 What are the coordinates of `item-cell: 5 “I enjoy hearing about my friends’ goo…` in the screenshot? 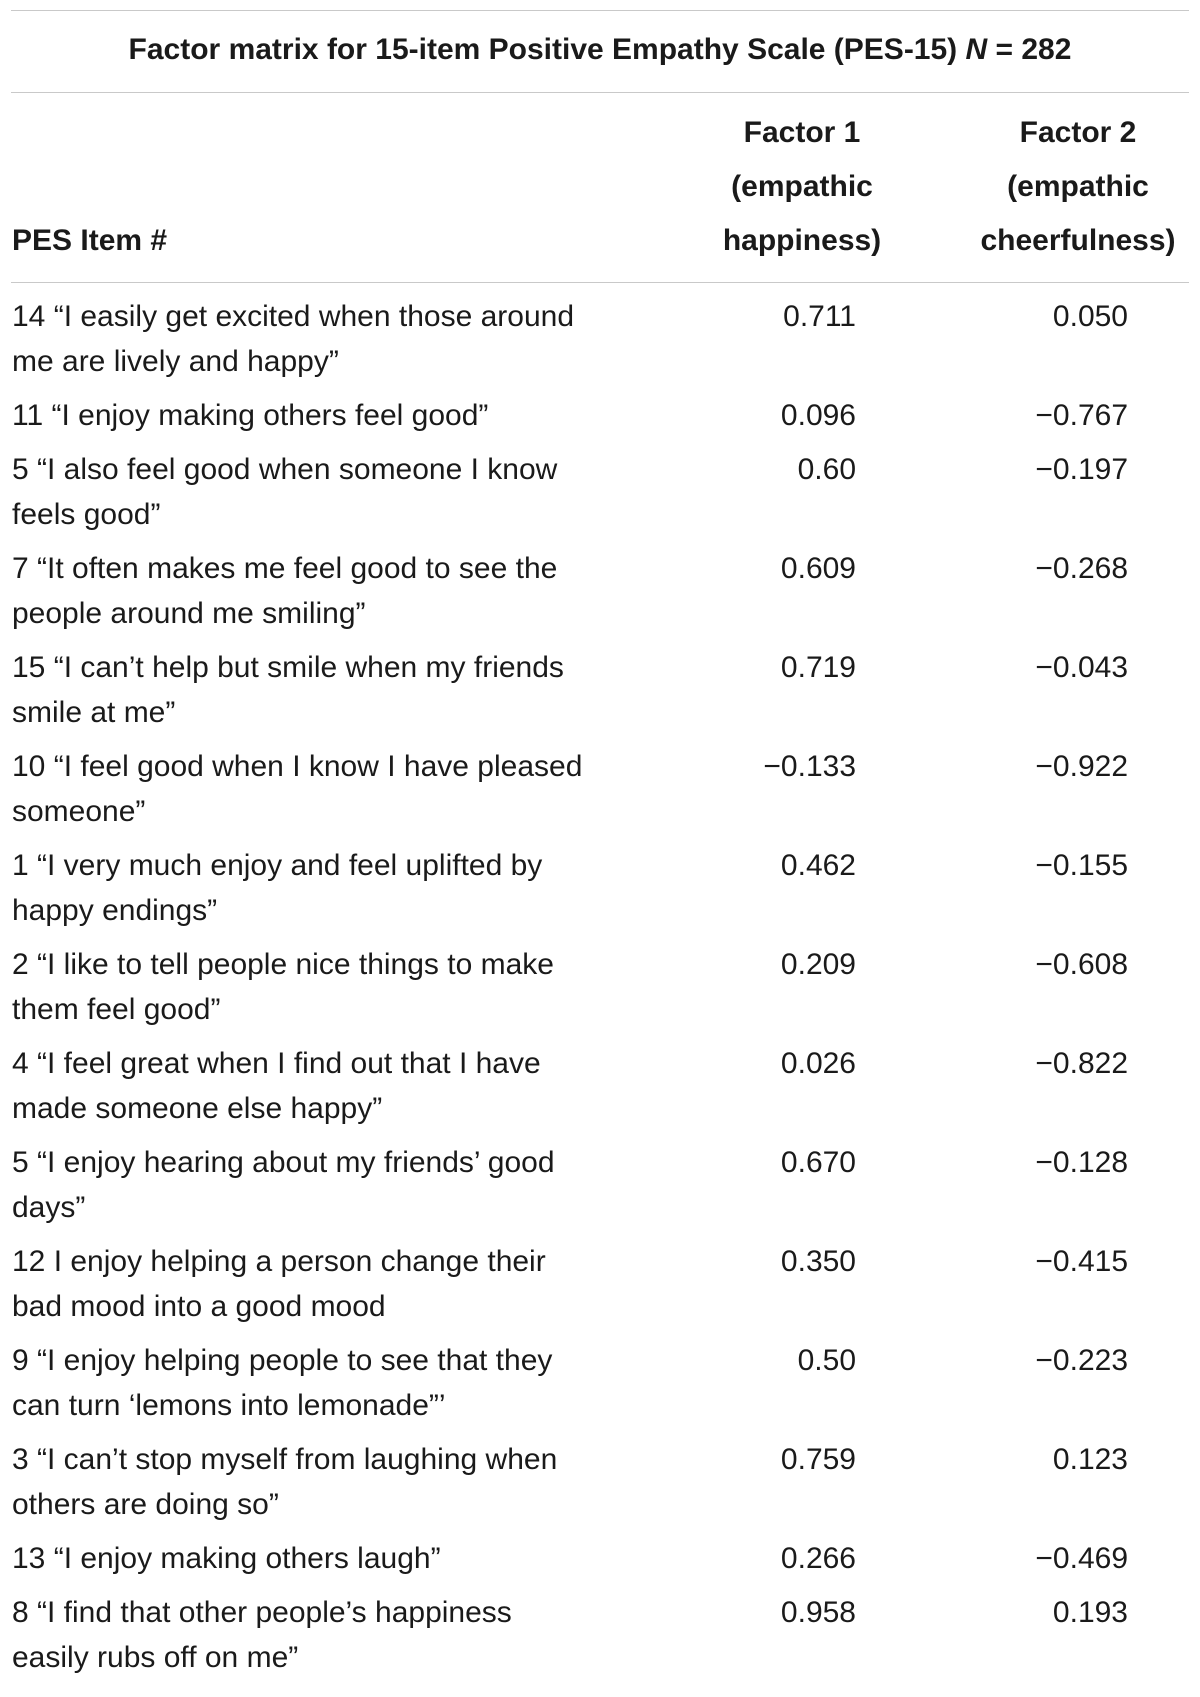 It's located at (332, 1185).